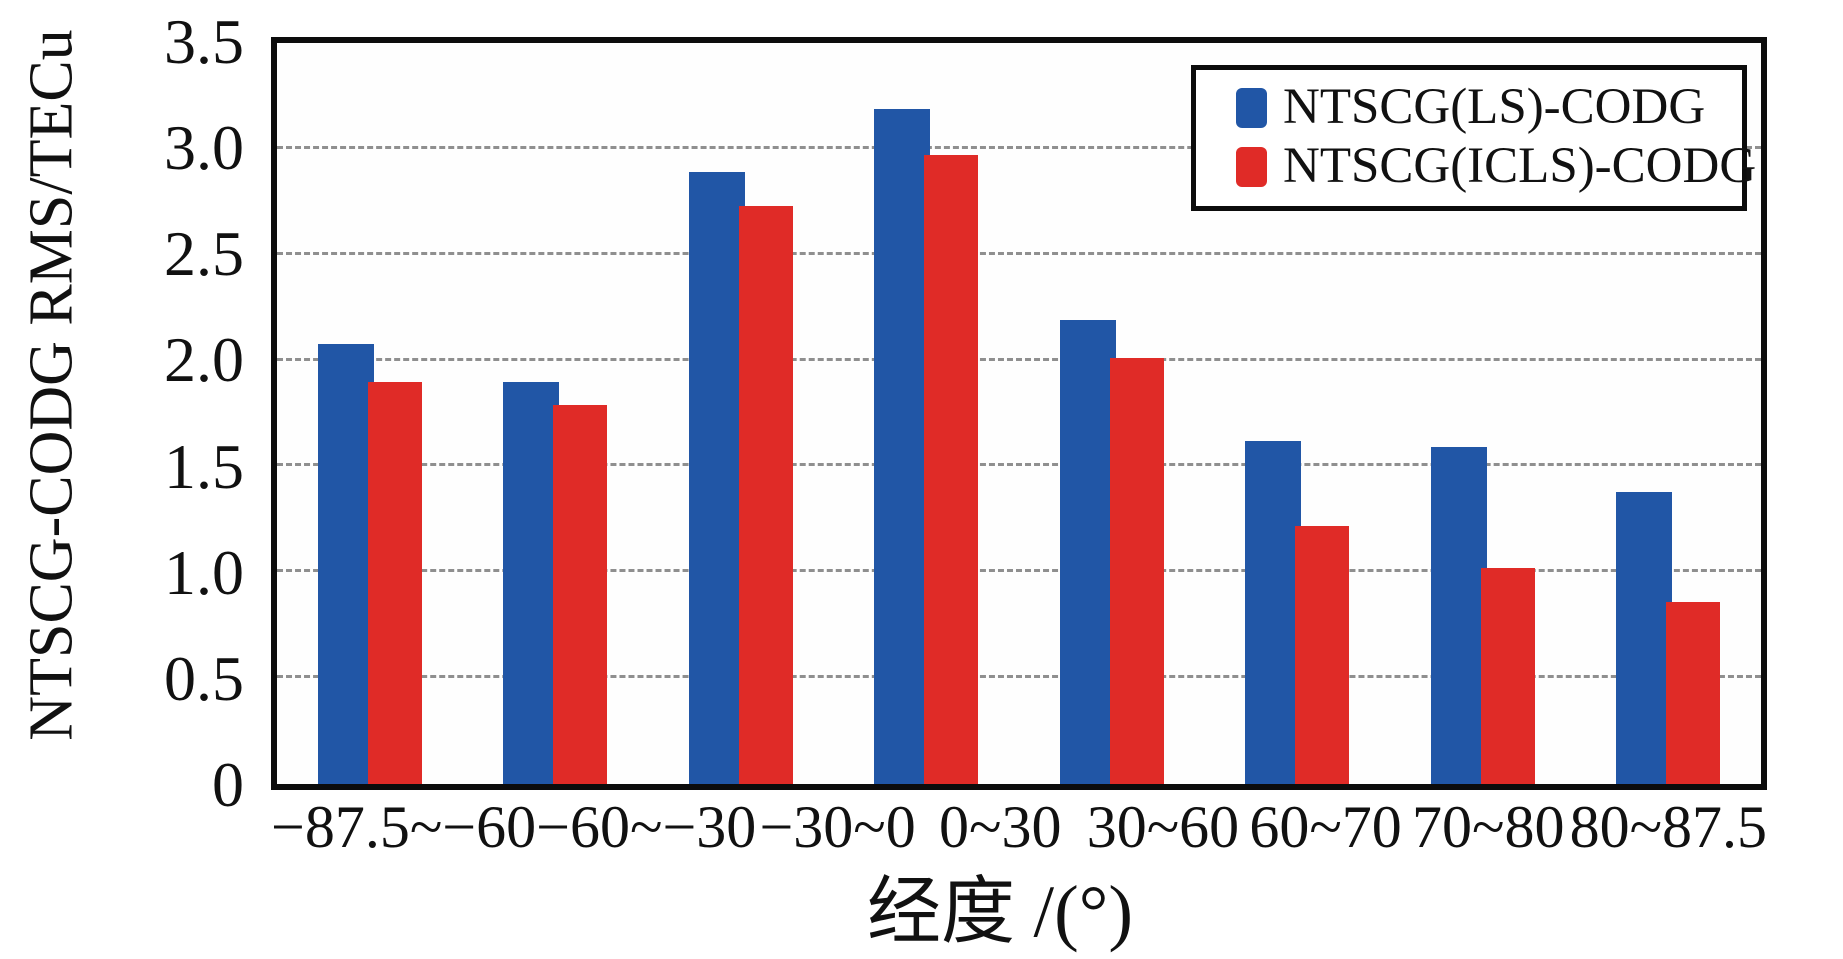 The height and width of the screenshot is (959, 1843). I want to click on x-tick-label: −60~−30, so click(646, 827).